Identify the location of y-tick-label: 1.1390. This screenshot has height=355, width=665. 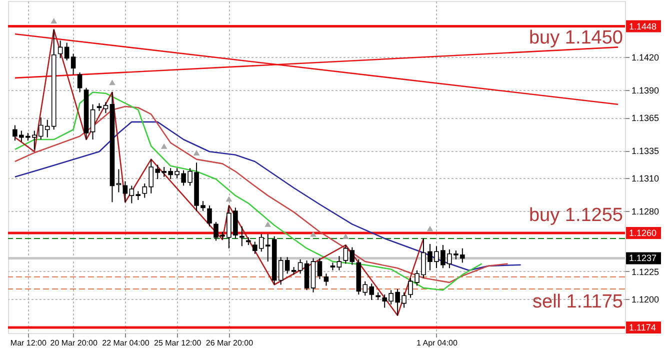
(646, 91).